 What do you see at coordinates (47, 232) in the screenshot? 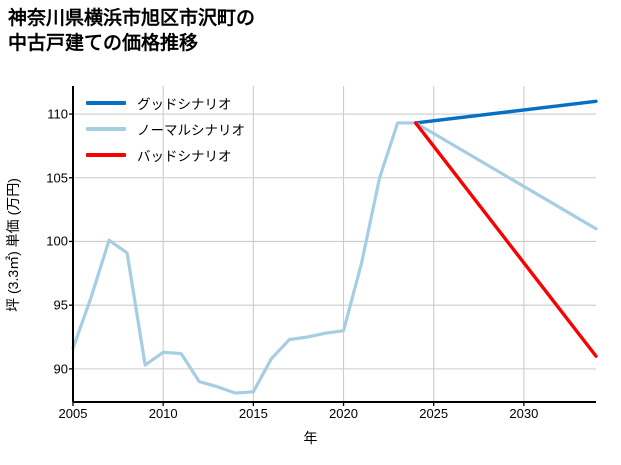
I see `y-tick-labels: 90 95 100 105 110` at bounding box center [47, 232].